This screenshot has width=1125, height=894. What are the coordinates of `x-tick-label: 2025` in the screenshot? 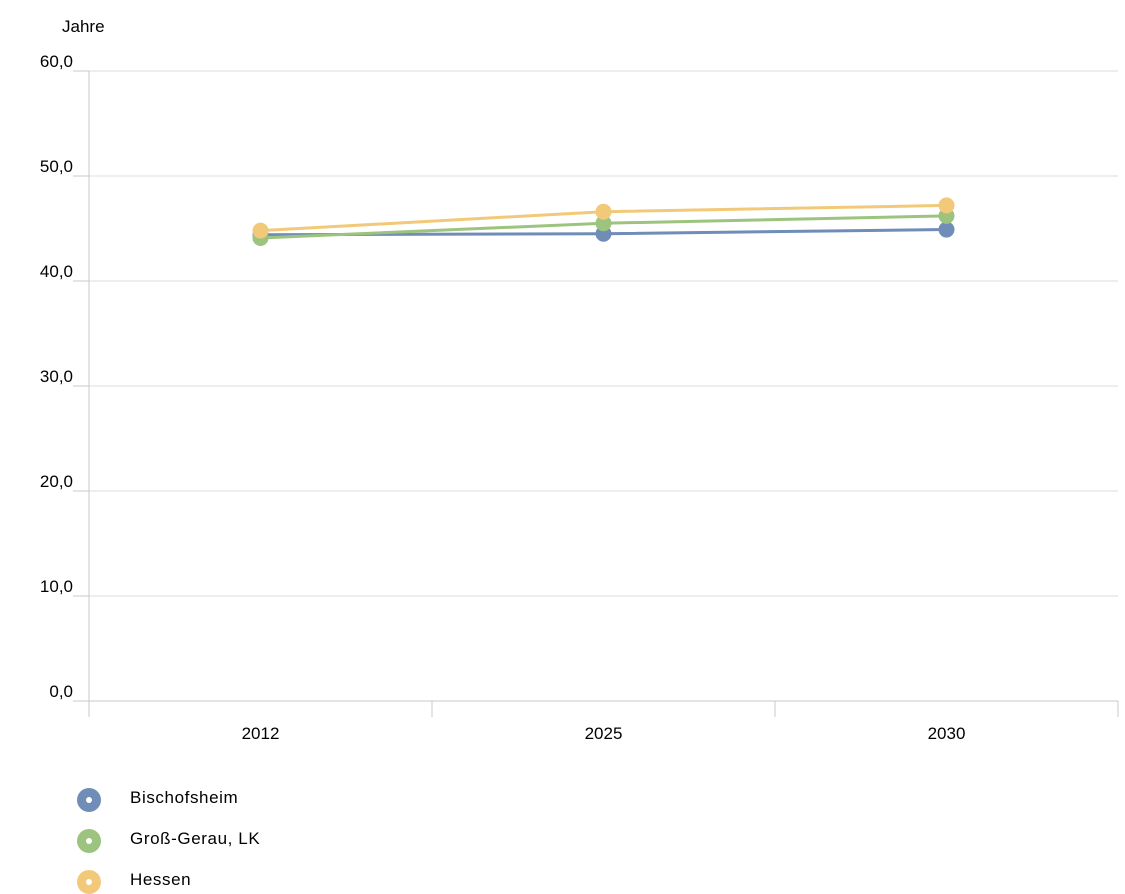 It's located at (604, 733).